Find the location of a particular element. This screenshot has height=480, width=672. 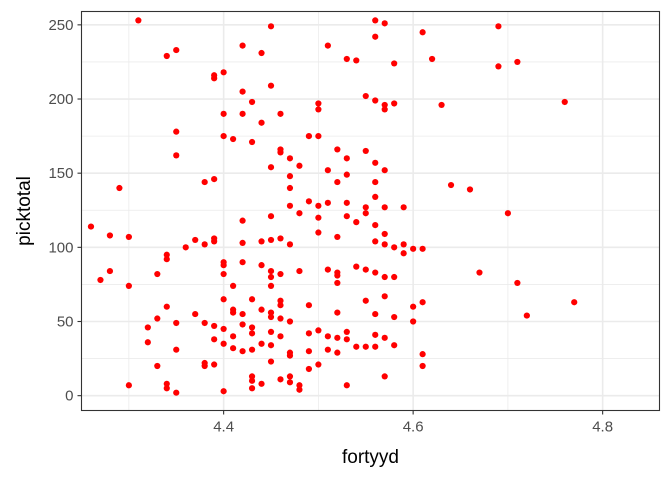

x-tick-label: 4.4 is located at coordinates (223, 427).